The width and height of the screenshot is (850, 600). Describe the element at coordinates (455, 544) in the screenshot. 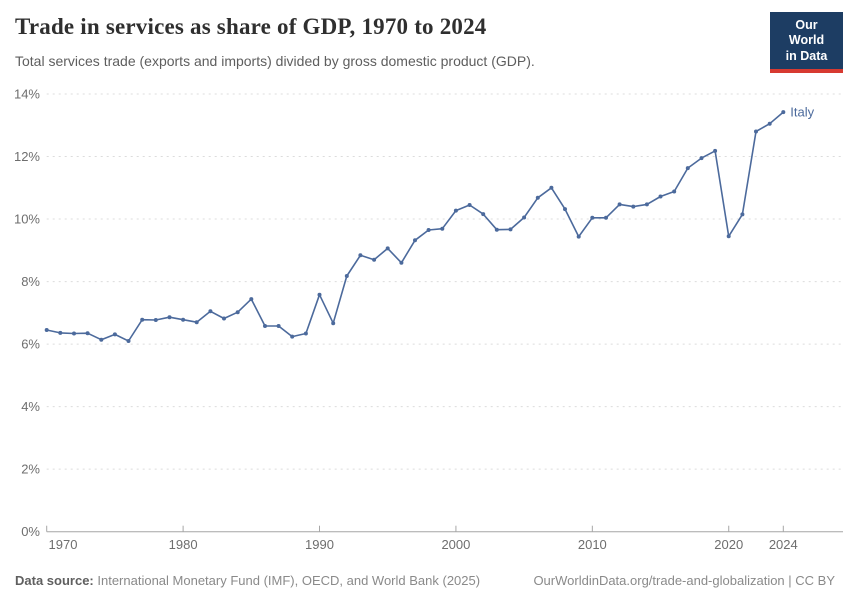

I see `x-tick-label: 2000` at that location.